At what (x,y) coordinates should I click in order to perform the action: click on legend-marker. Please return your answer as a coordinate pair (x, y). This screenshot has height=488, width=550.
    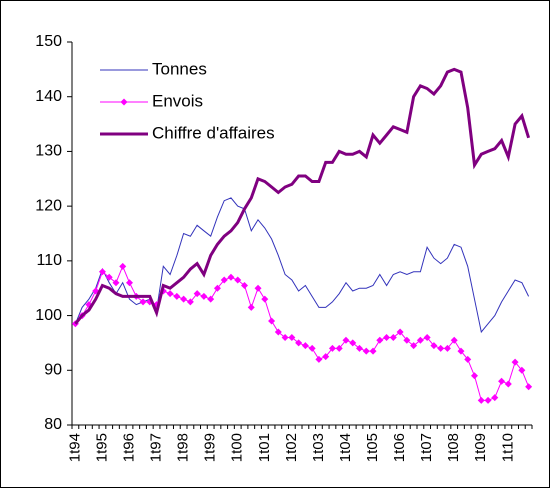
    Looking at the image, I should click on (124, 102).